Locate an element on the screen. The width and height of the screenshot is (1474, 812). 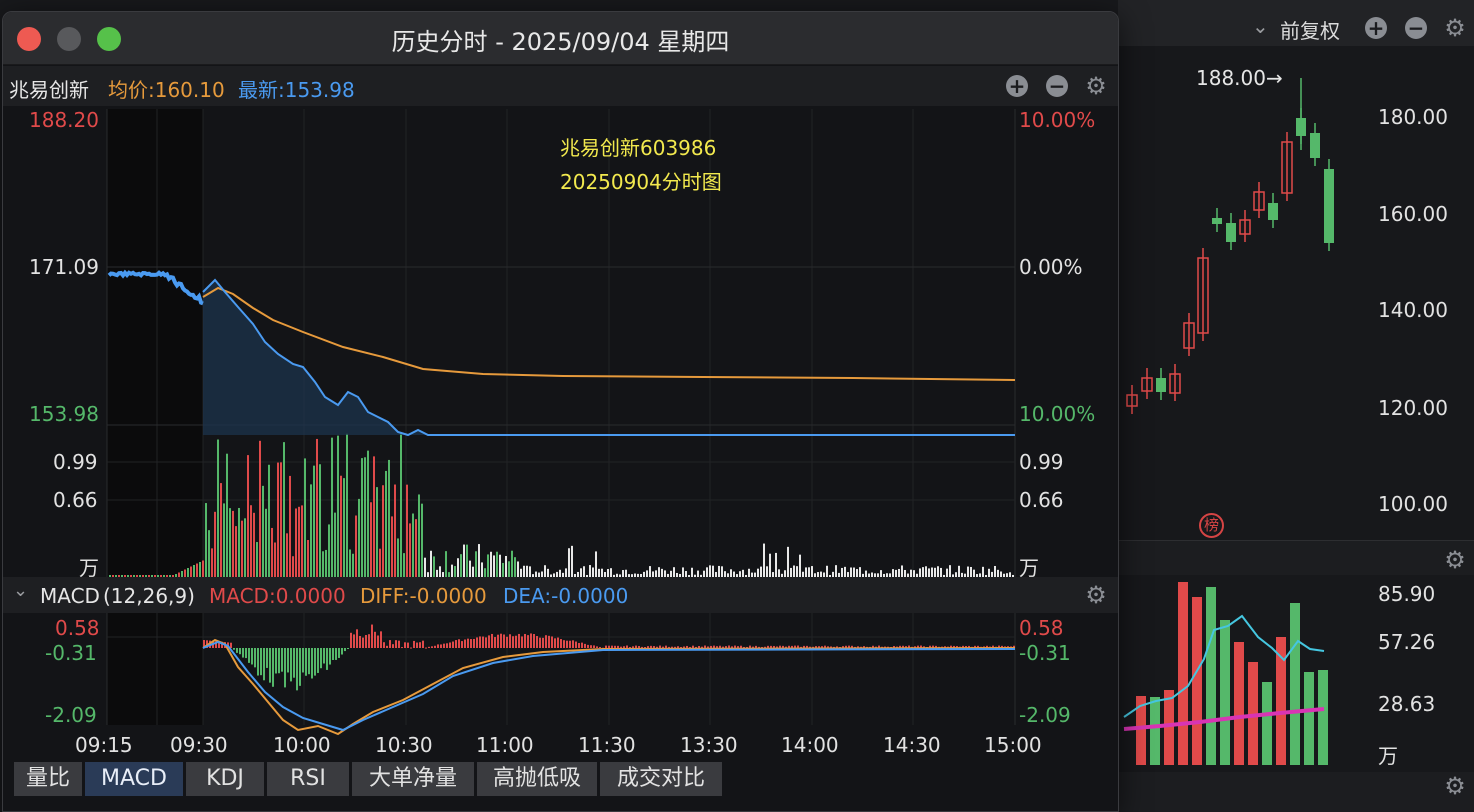
tab-rsi: RSI is located at coordinates (308, 779).